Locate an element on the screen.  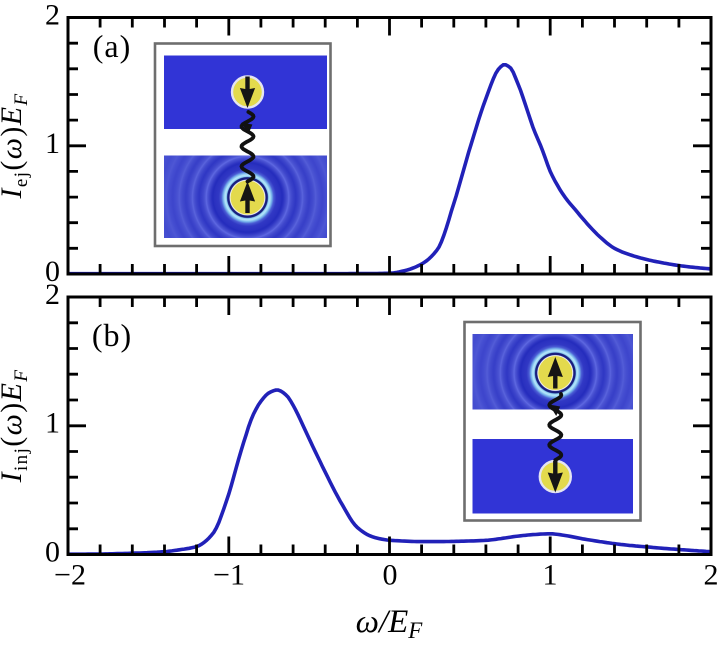
svg-text: (b) is located at coordinates (112, 335).